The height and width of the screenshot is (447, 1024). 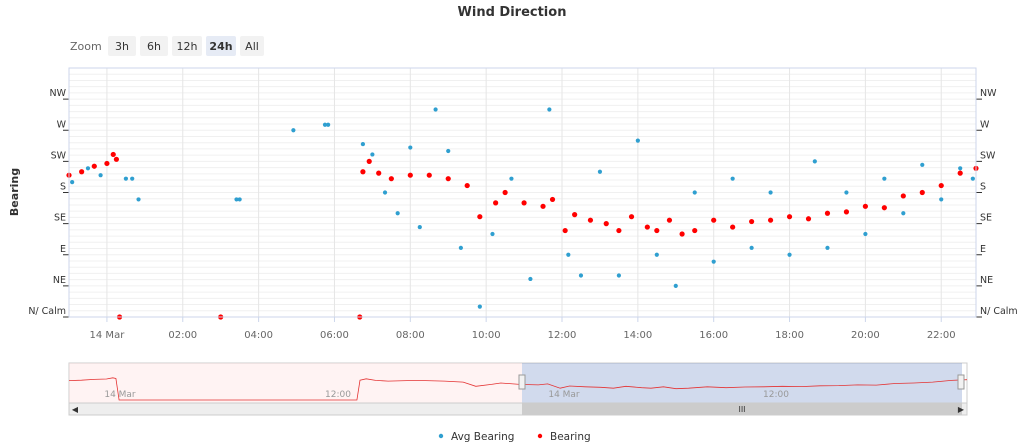 I want to click on scrollbar-thumb, so click(x=742, y=409).